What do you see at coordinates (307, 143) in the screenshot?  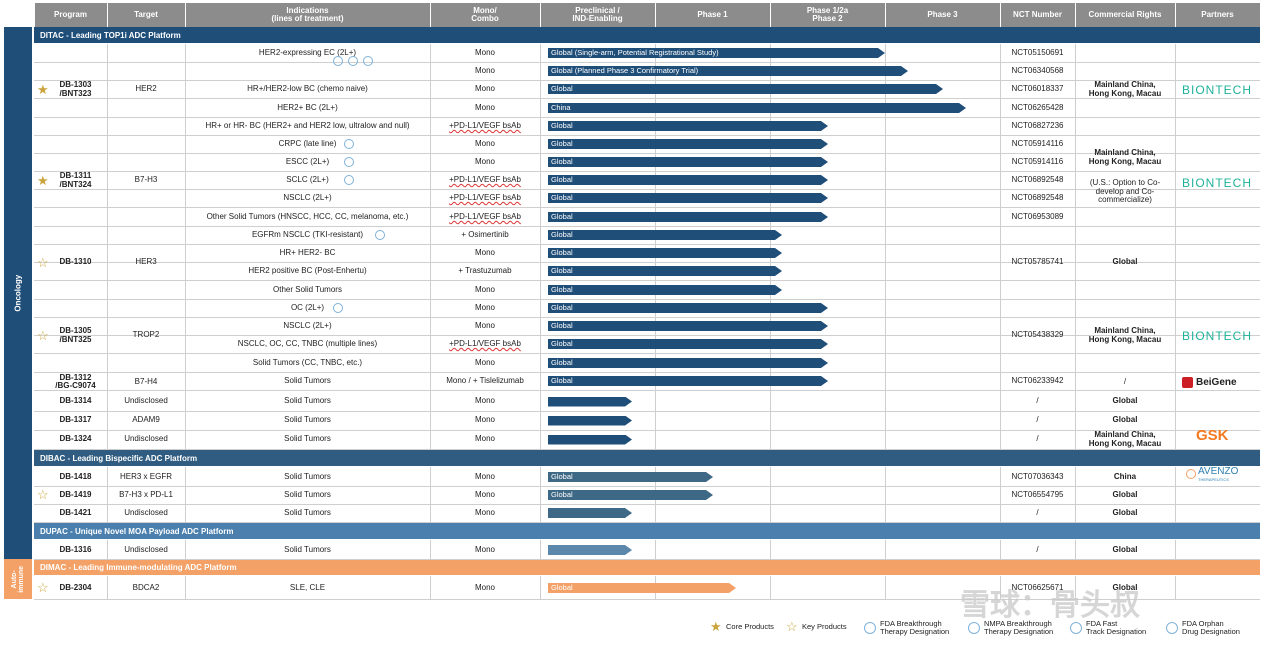 I see `indication: CRPC (late line)` at bounding box center [307, 143].